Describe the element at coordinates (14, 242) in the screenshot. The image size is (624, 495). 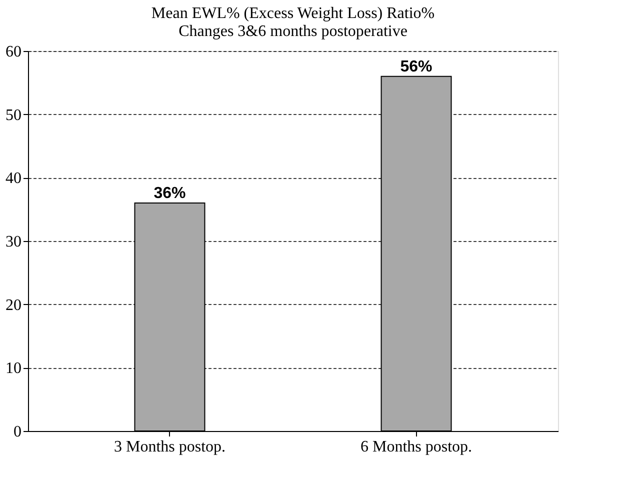
I see `y-tick-label: 30` at that location.